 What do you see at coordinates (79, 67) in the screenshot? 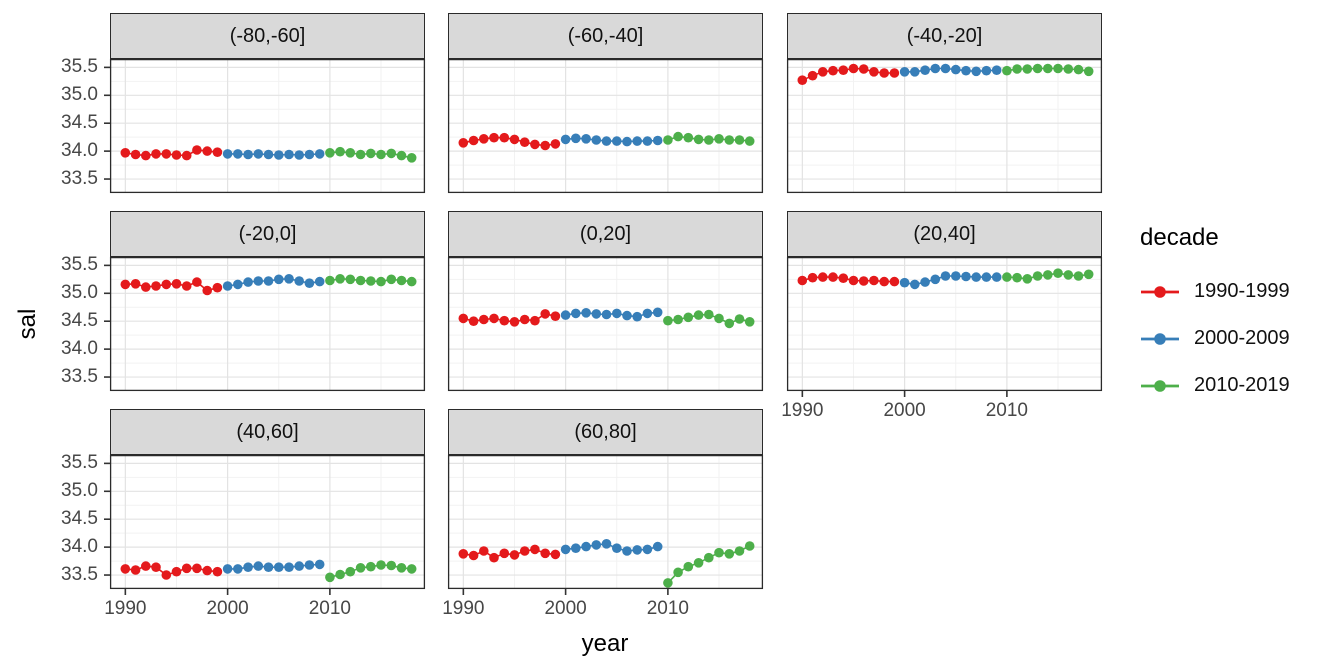
I see `y-axis-tick-label: 35.5` at bounding box center [79, 67].